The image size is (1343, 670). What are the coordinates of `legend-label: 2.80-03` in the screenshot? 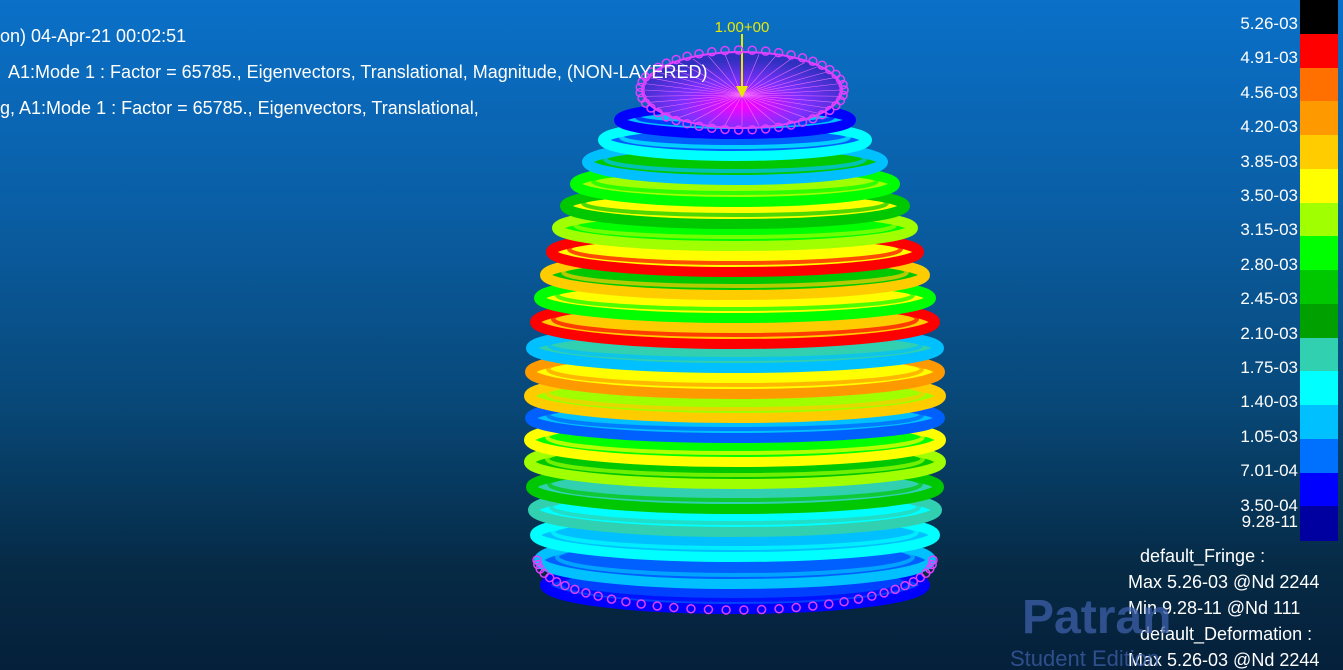 It's located at (1269, 264).